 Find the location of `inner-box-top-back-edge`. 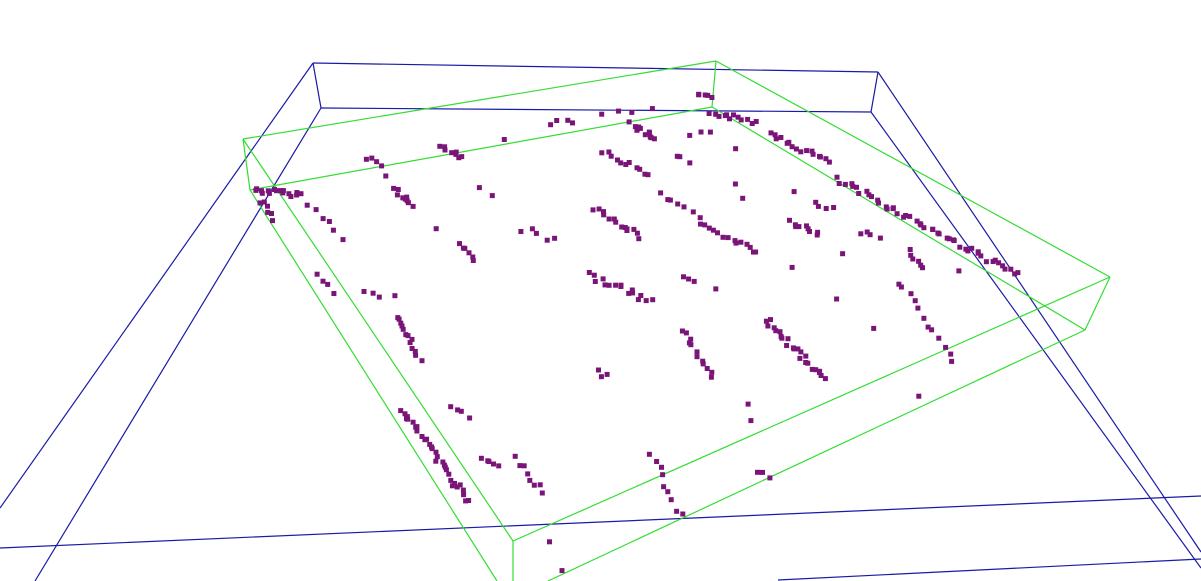

inner-box-top-back-edge is located at coordinates (479, 100).